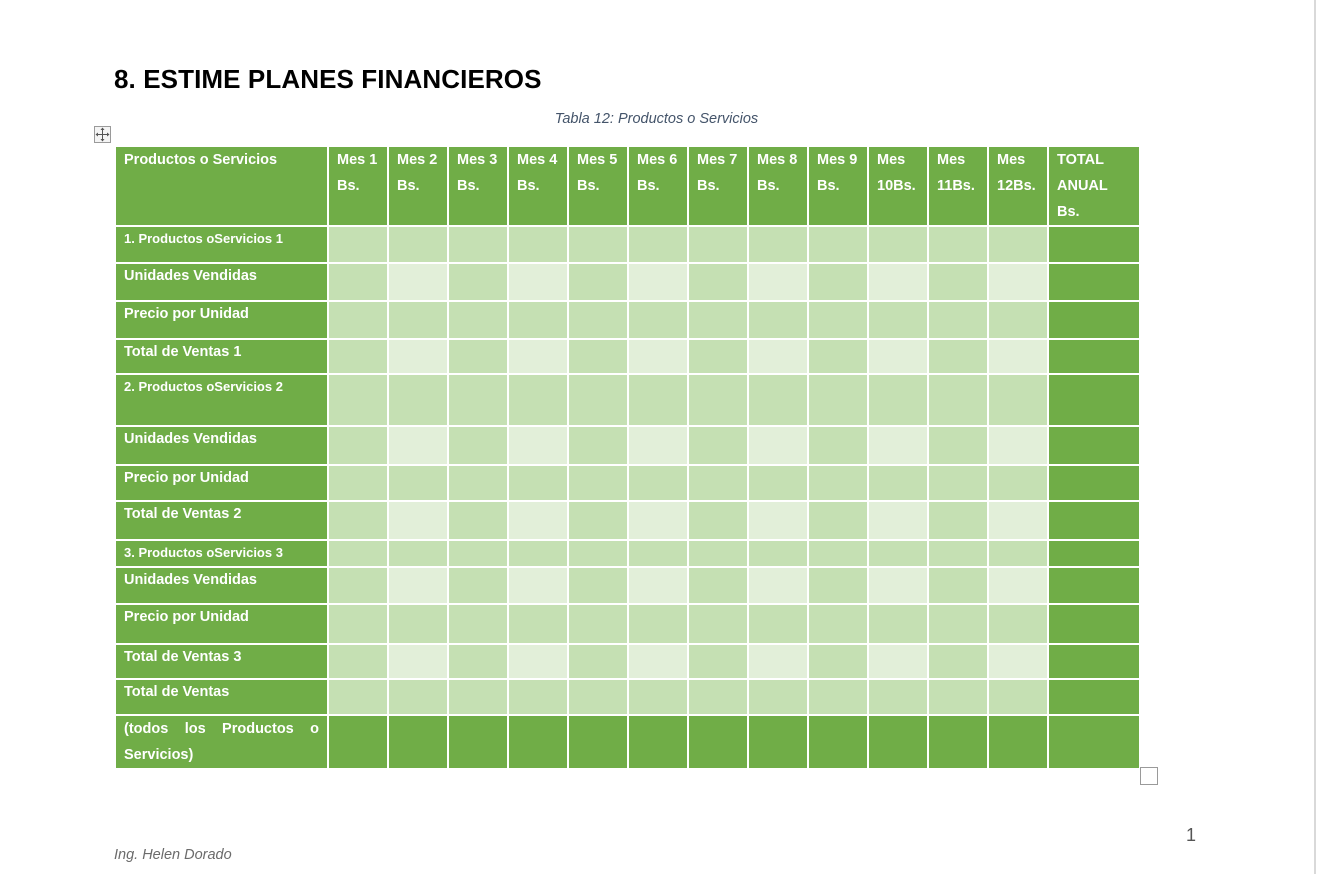 The width and height of the screenshot is (1334, 874). Describe the element at coordinates (538, 186) in the screenshot. I see `header-cell-month-4: Mes 4 Bs.` at that location.